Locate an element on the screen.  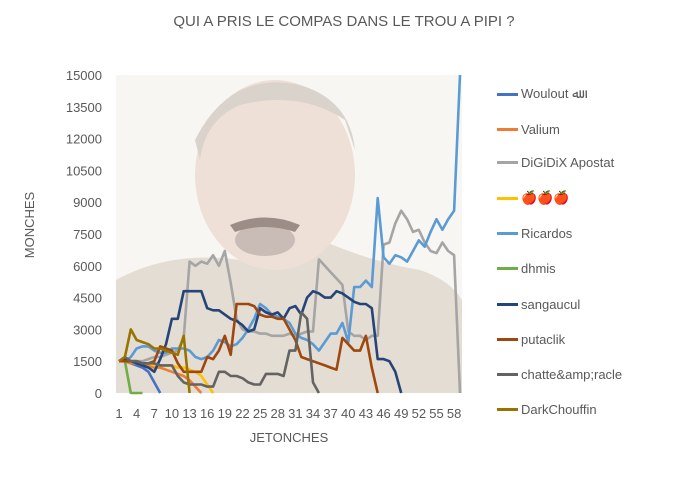
x-tick-label: 28 is located at coordinates (278, 413).